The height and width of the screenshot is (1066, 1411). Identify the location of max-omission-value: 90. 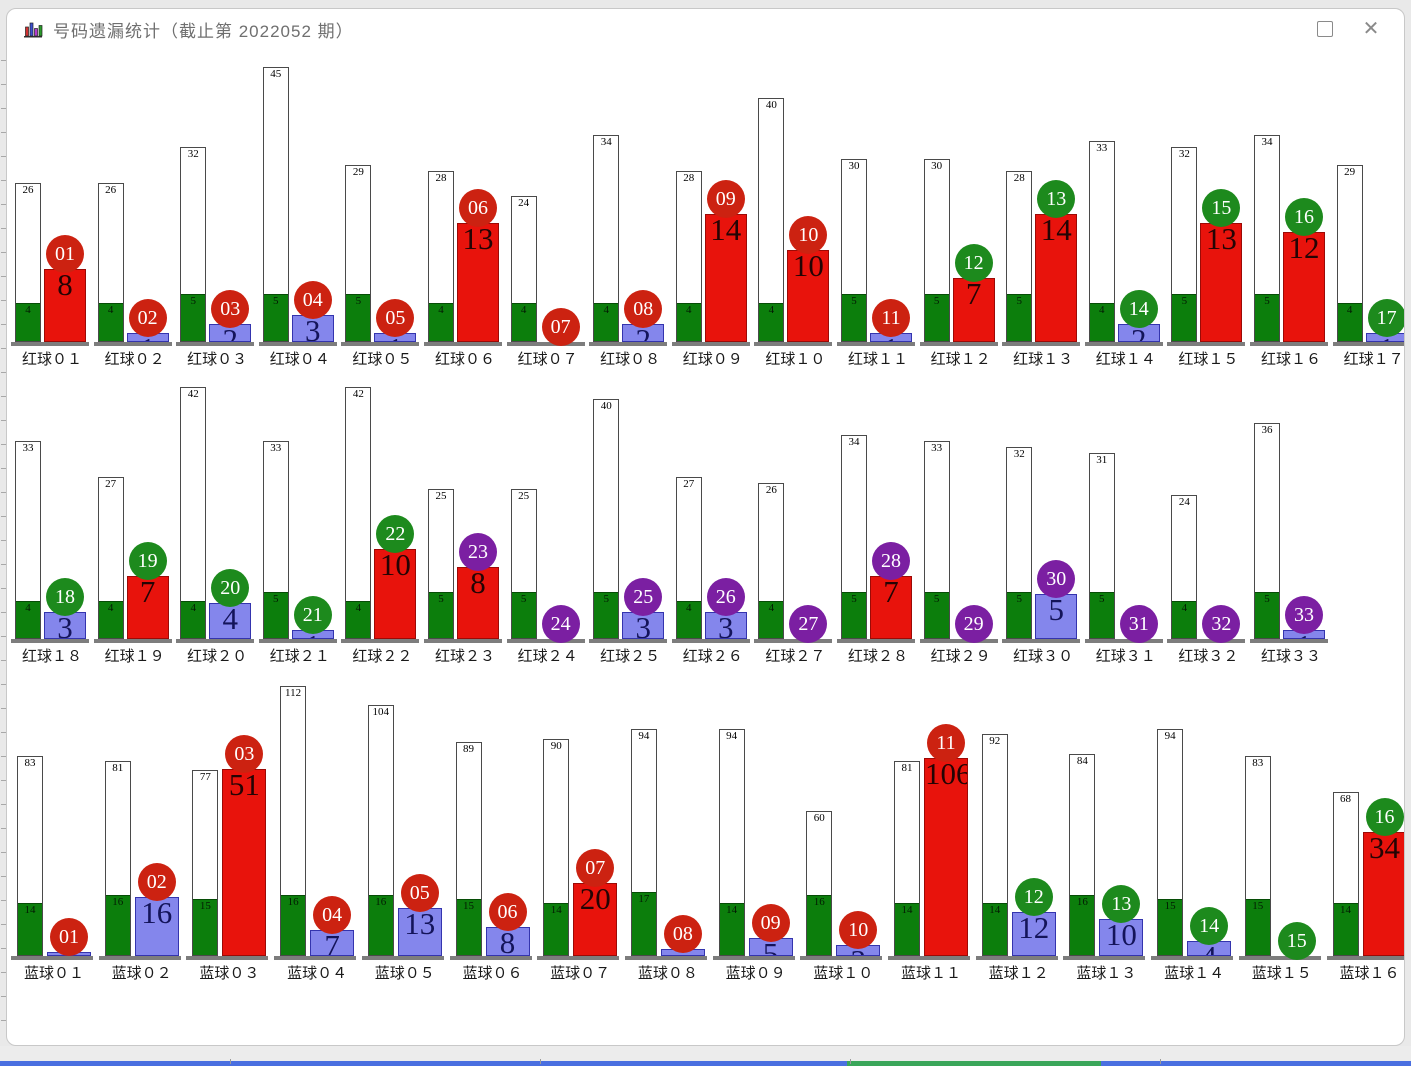
(556, 746).